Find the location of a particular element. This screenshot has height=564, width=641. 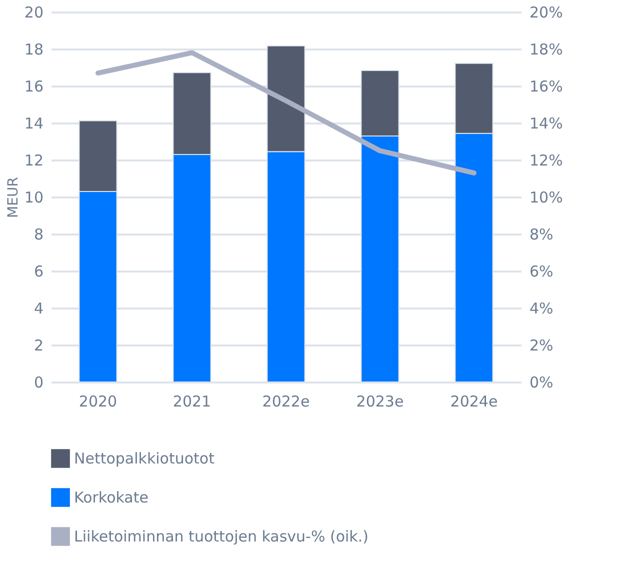

y2-tick-label: 12% is located at coordinates (546, 161).